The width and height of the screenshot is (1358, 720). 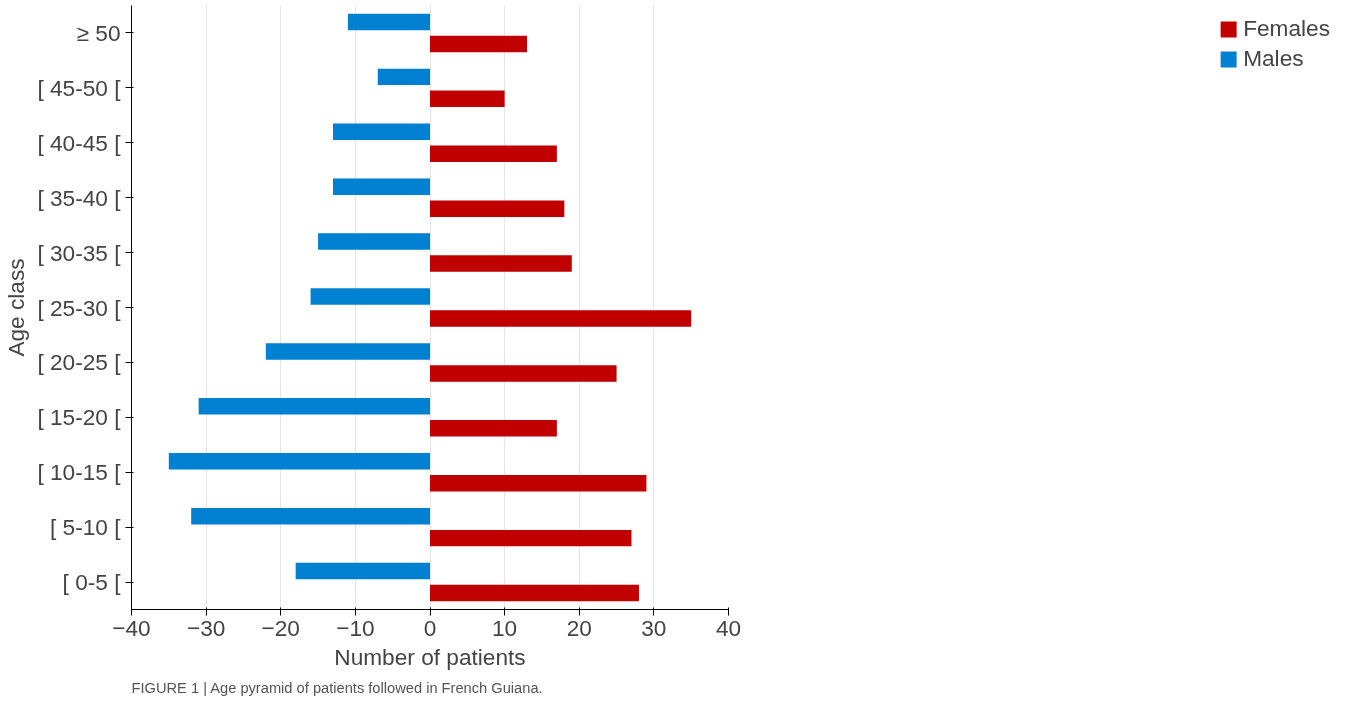 I want to click on y-tick-label: [ 45-50 [, so click(x=79, y=87).